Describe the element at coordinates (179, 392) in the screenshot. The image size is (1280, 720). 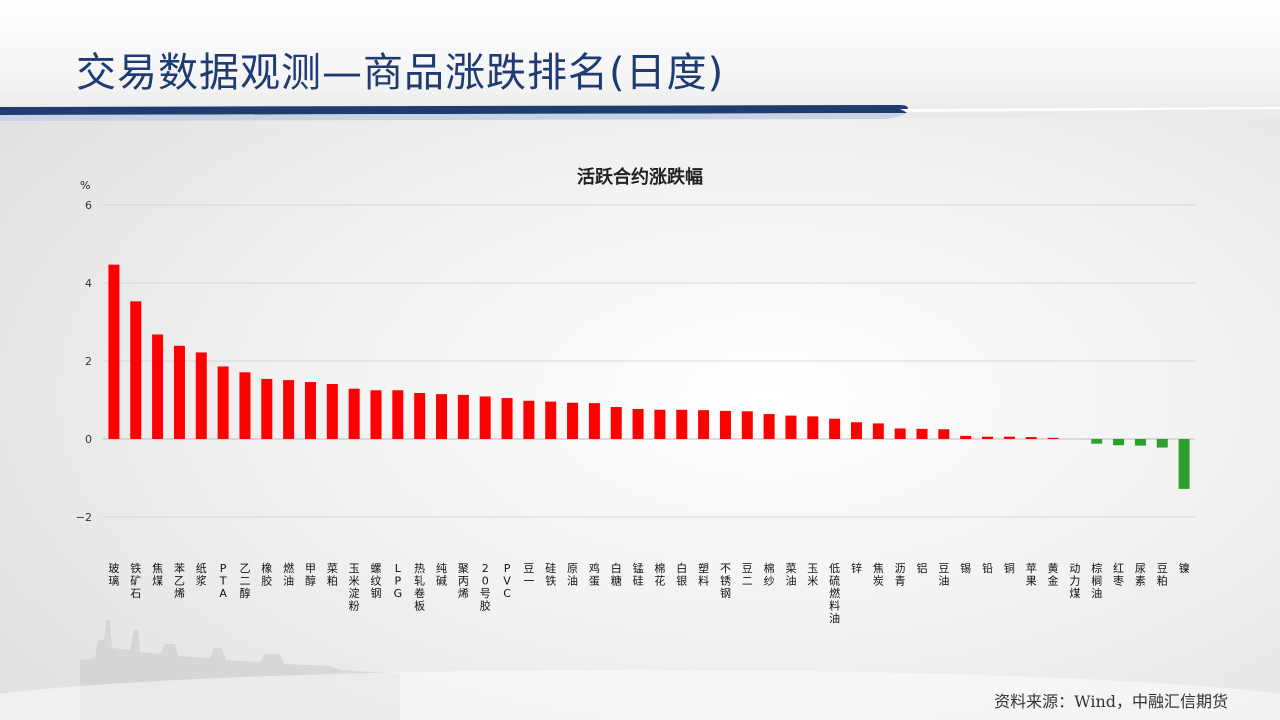
I see `bar-苯乙烯` at that location.